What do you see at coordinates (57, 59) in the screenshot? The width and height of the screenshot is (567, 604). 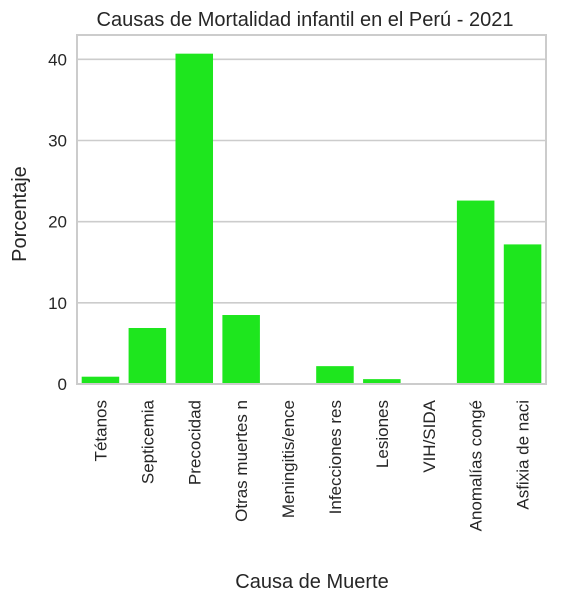 I see `y-tick-label: 40` at bounding box center [57, 59].